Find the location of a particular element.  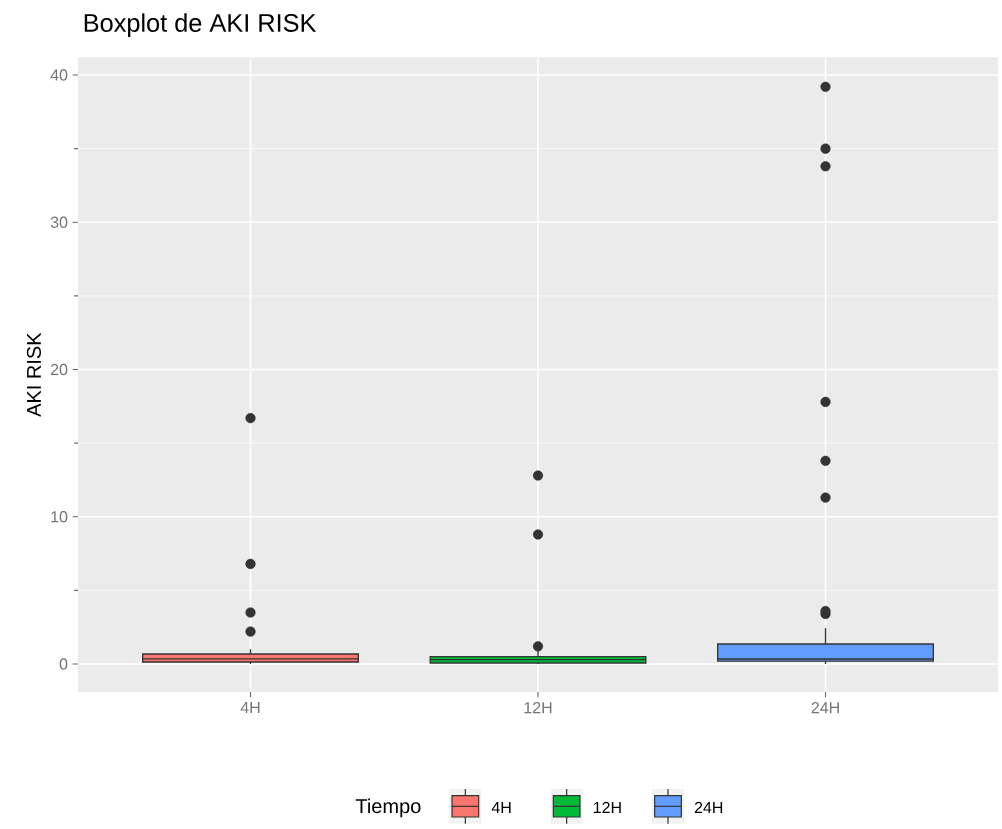

legend-title: Tiempo is located at coordinates (388, 808).